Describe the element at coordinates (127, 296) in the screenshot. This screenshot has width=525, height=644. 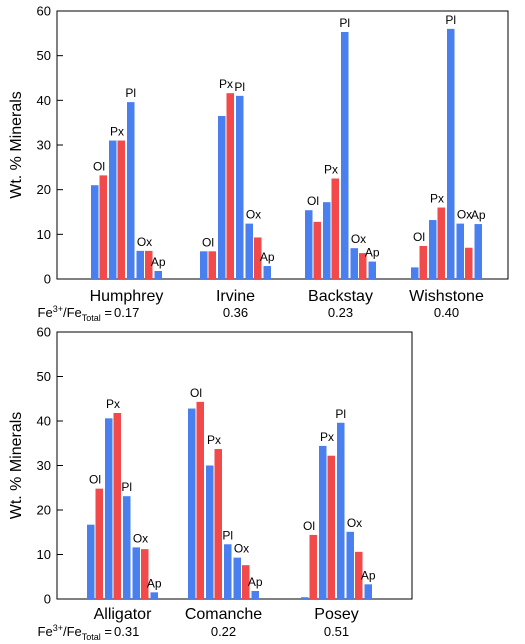
I see `group-name: Humphrey` at that location.